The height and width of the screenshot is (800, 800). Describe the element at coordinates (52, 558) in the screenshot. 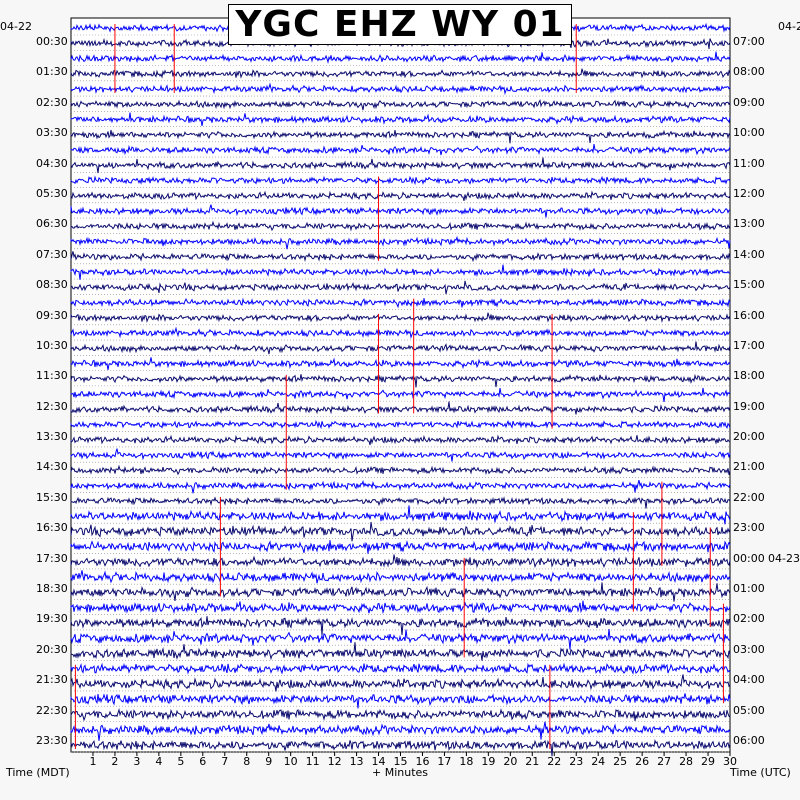

I see `left-time-label: 17:30` at that location.